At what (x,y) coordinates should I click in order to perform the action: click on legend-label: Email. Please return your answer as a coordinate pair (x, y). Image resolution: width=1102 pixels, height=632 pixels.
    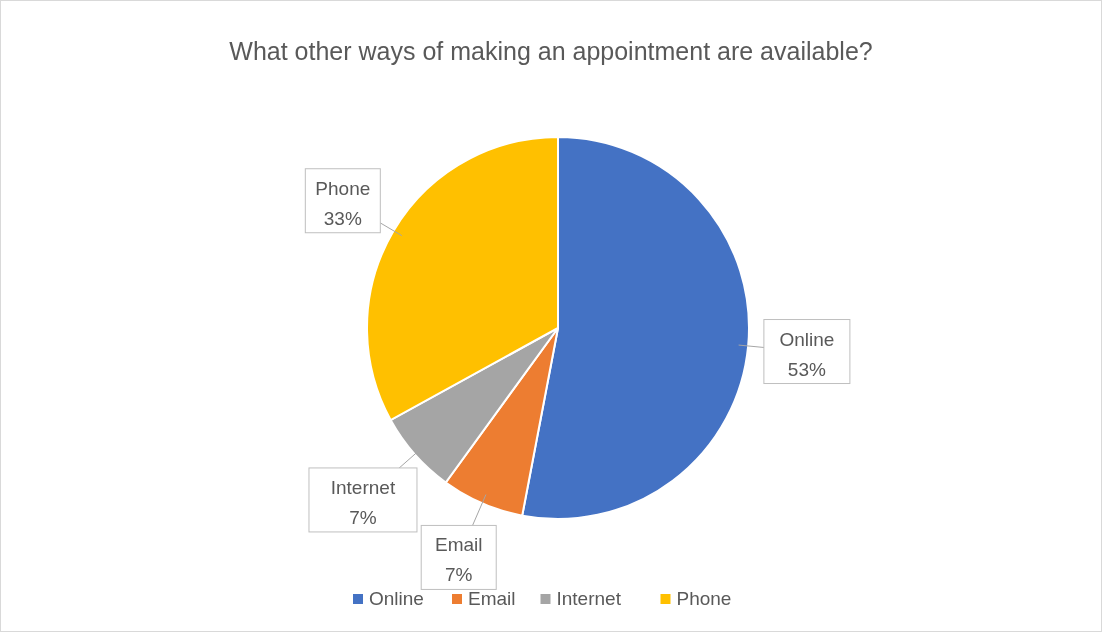
    Looking at the image, I should click on (492, 598).